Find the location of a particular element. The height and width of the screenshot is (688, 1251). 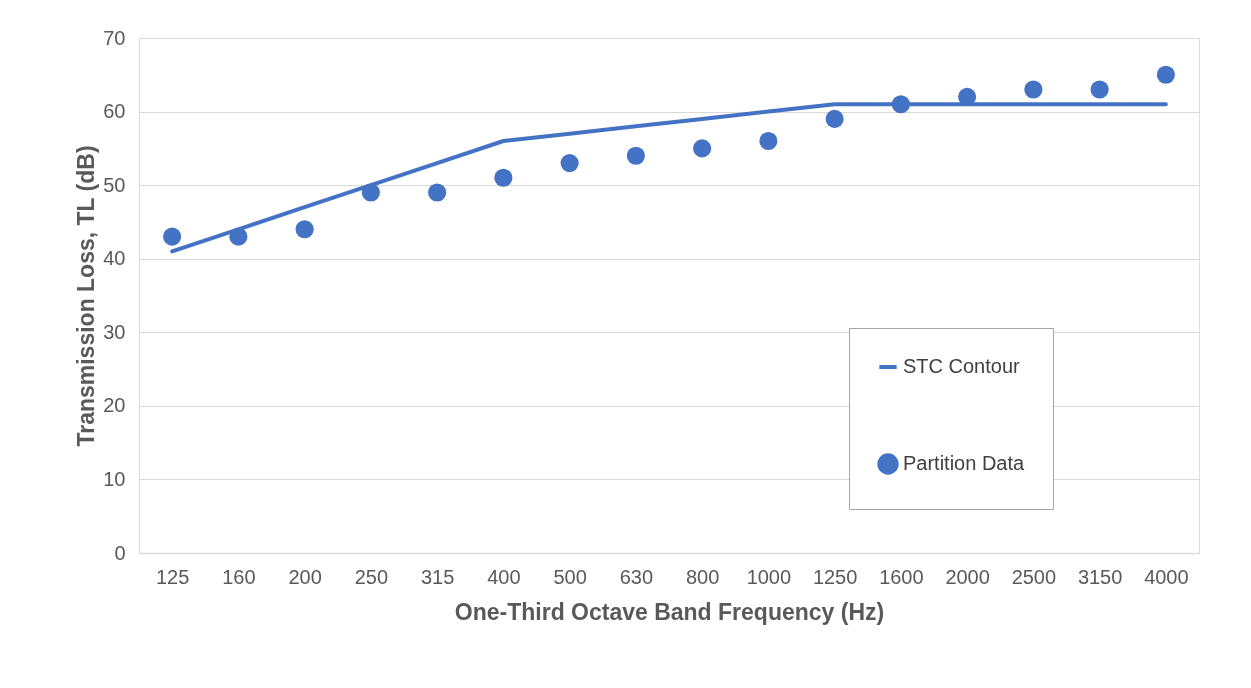

x-tick-label: 2000 is located at coordinates (967, 576).